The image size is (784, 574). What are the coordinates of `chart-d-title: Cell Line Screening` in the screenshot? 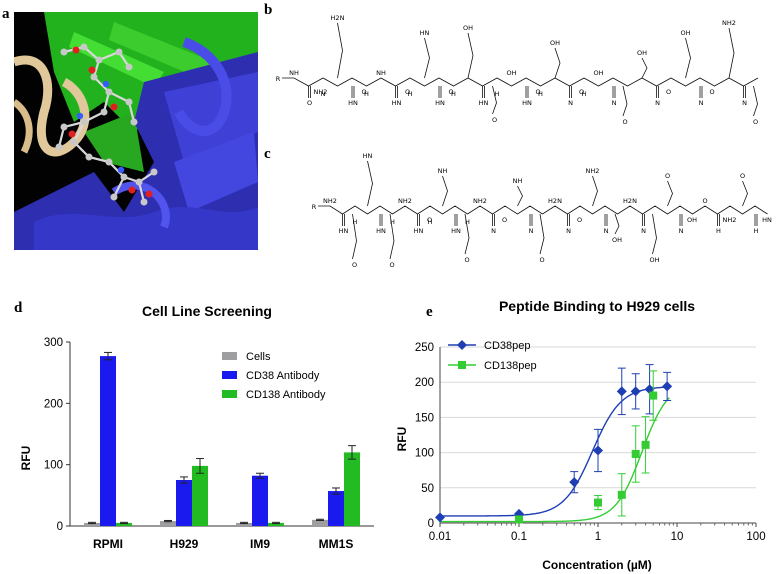 It's located at (207, 311).